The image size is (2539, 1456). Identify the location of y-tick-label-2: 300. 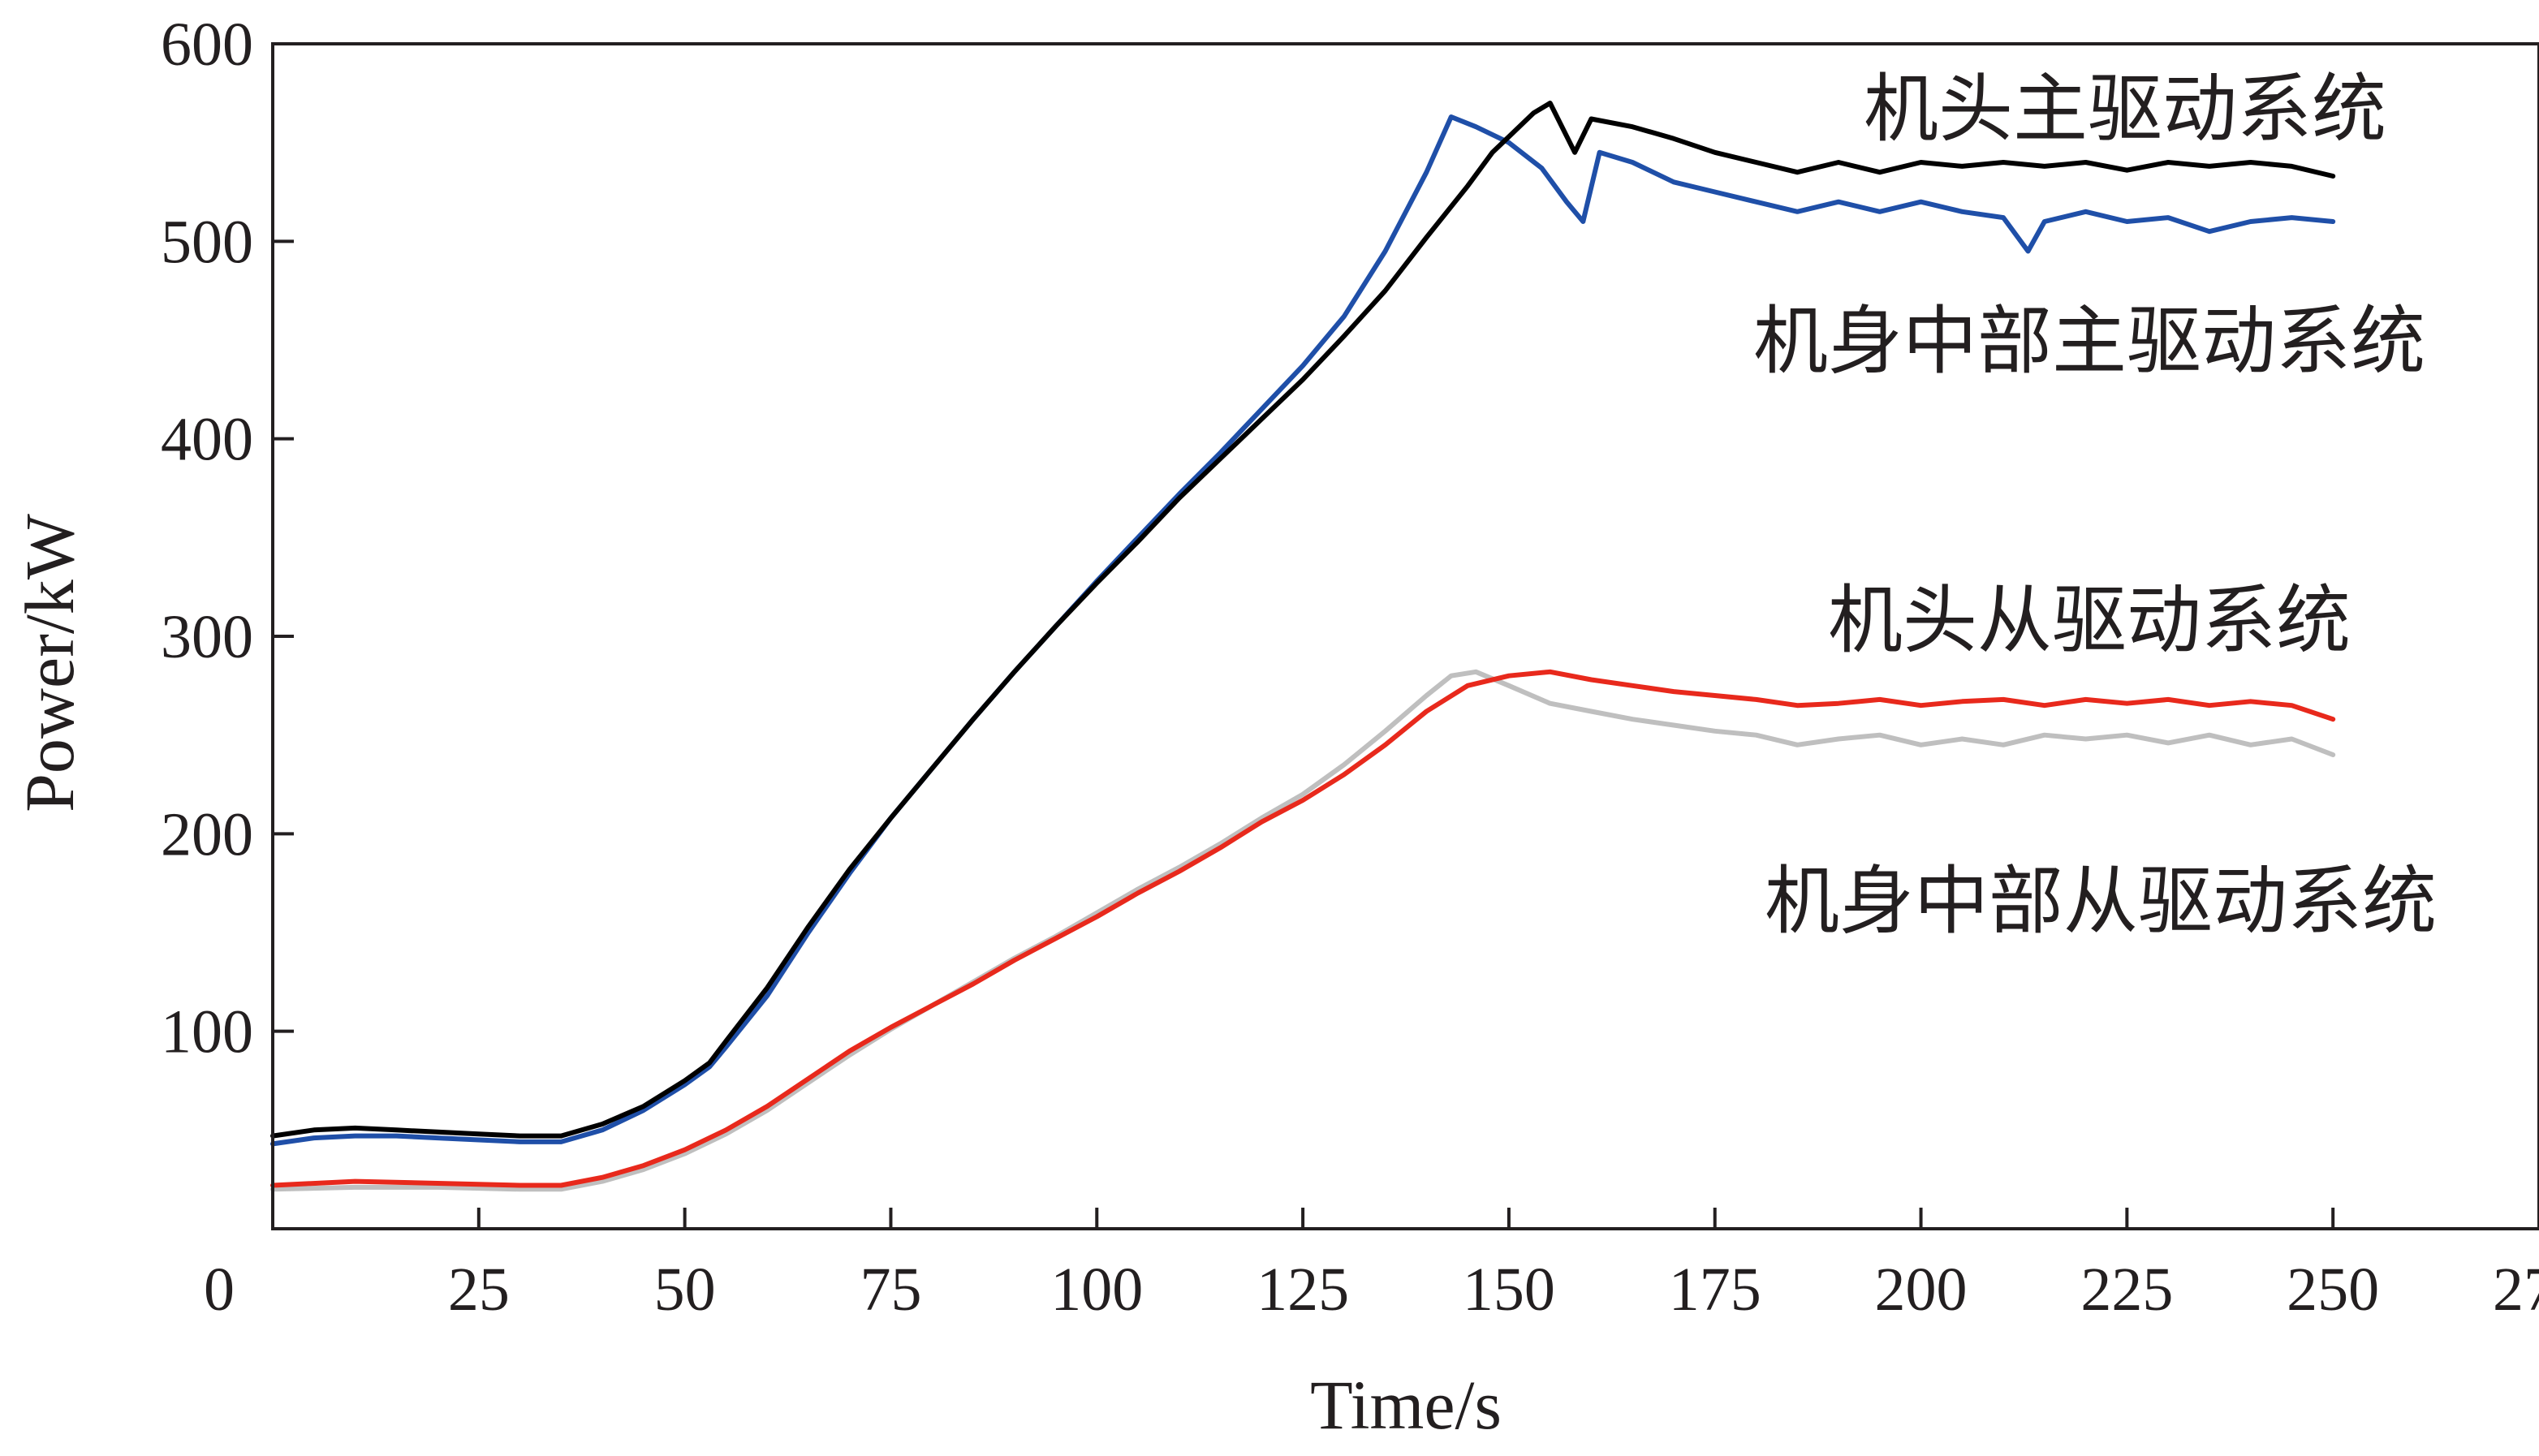
(207, 637).